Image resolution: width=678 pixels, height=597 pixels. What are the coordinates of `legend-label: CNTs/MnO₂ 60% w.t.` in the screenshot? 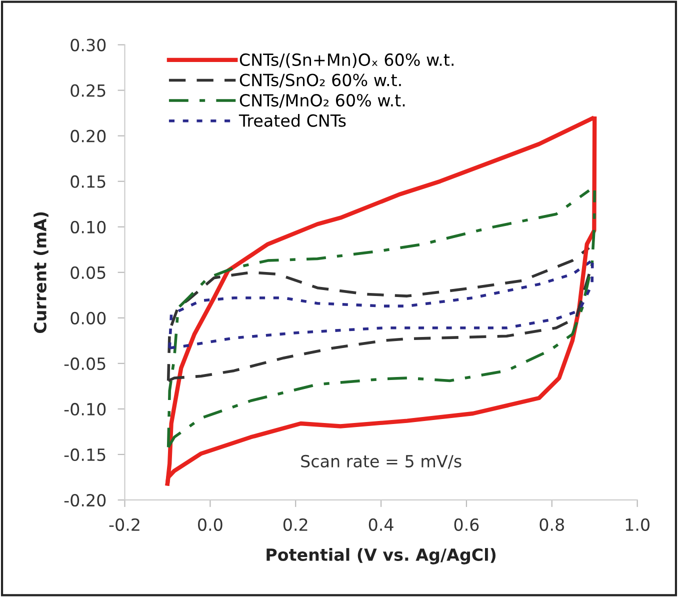 It's located at (322, 101).